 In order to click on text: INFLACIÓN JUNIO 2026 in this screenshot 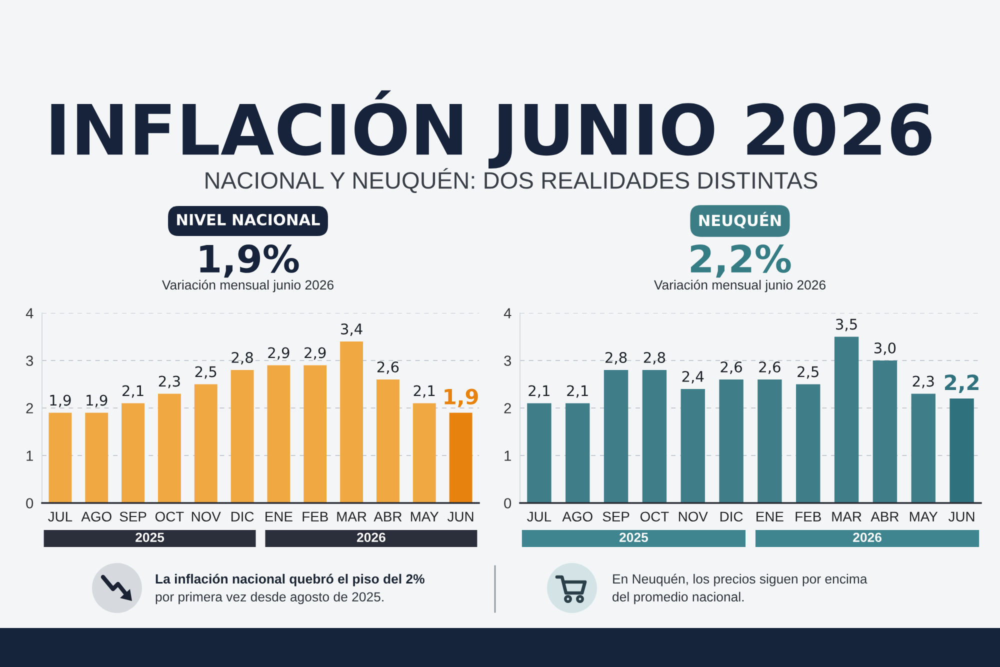, I will do `click(491, 129)`.